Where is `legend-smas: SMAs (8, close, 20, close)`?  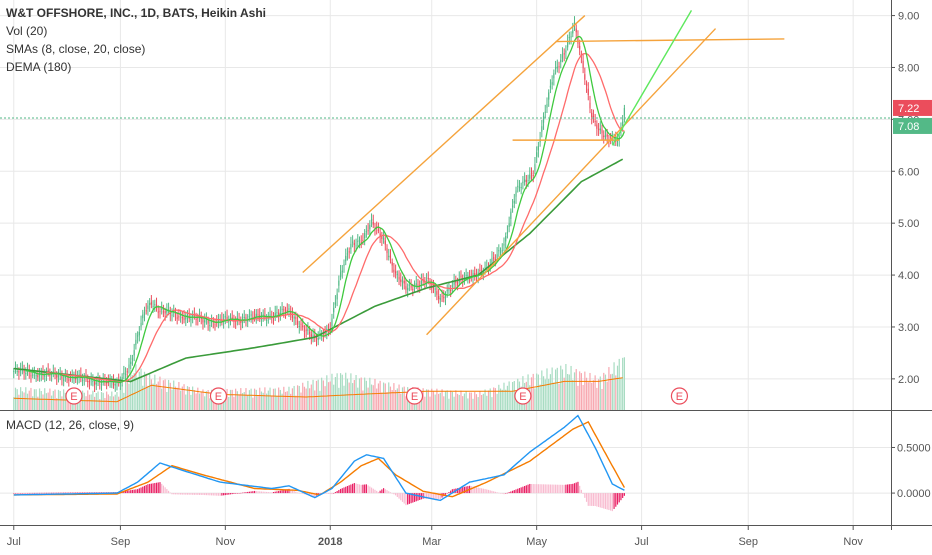
legend-smas: SMAs (8, close, 20, close) is located at coordinates (76, 49).